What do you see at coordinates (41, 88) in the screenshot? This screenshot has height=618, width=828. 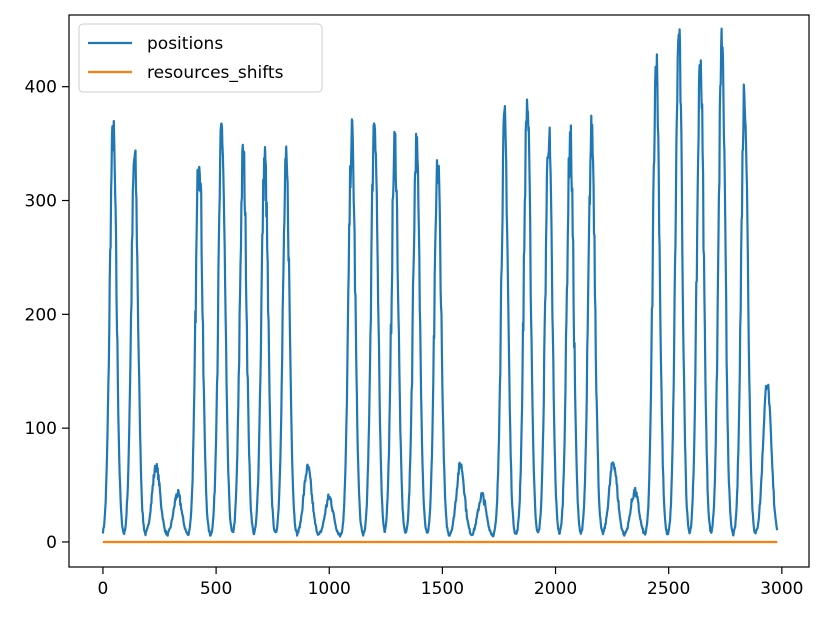 I see `y-tick-label: 400` at bounding box center [41, 88].